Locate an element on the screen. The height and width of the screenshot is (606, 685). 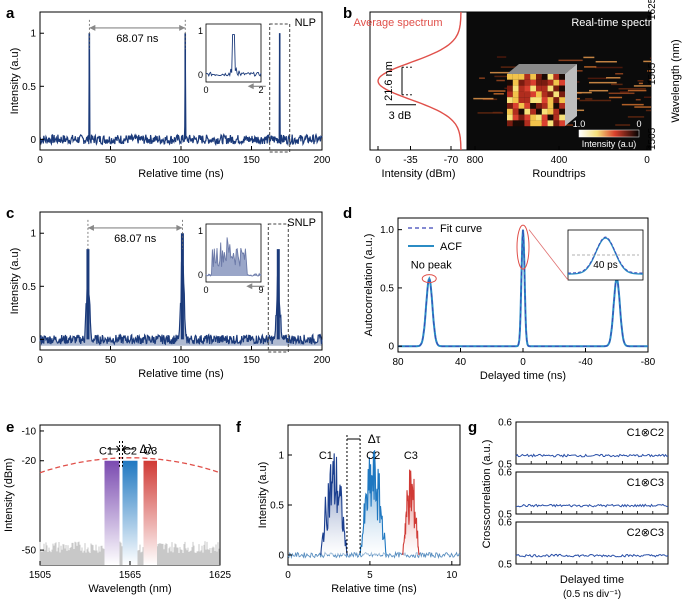
panel-d-no-peak-label: No peak is located at coordinates (431, 266).